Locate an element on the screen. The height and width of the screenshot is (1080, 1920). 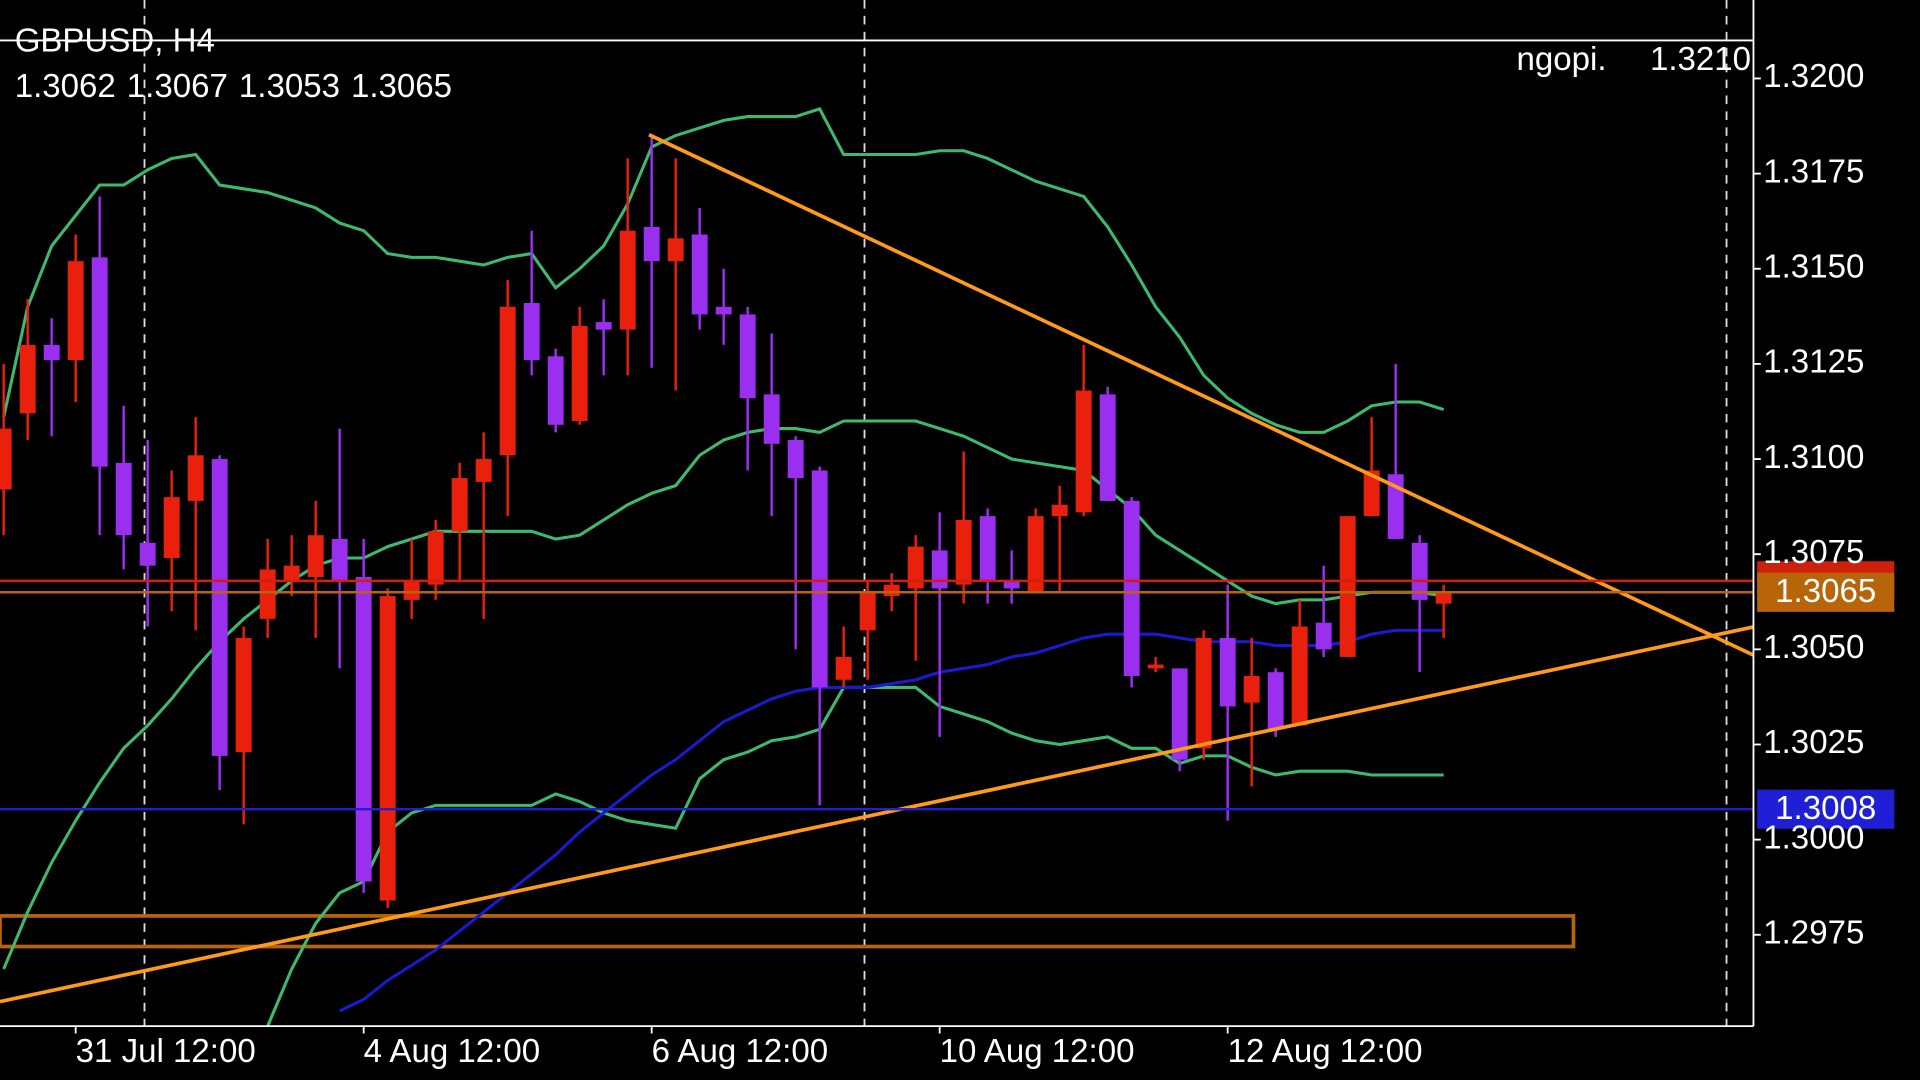
y-tick-label: 1.3025 is located at coordinates (1813, 742).